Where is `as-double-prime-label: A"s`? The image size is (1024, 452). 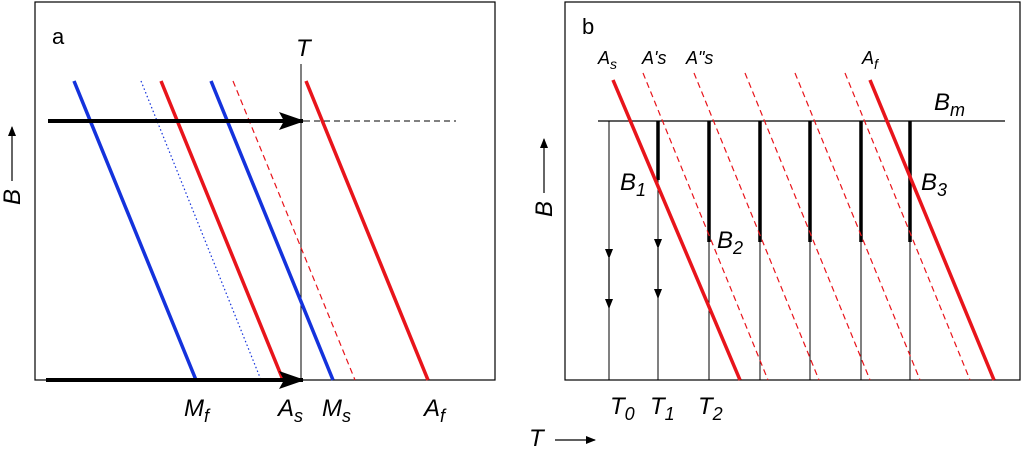 as-double-prime-label: A"s is located at coordinates (699, 58).